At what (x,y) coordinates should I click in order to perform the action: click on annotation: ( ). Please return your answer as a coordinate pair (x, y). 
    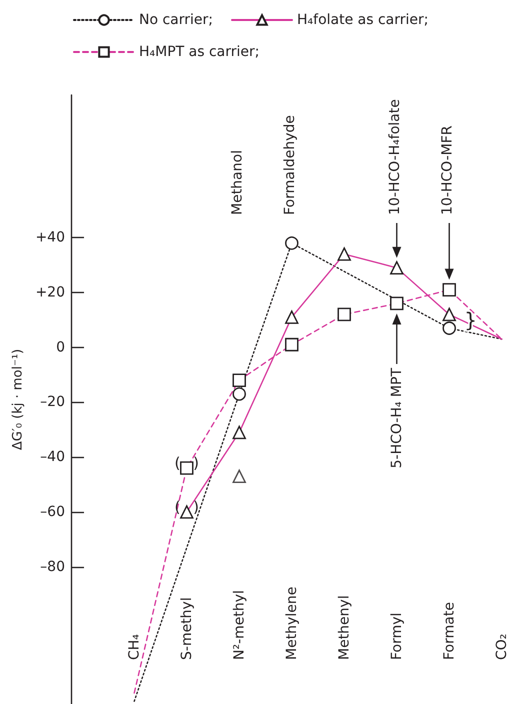
    Looking at the image, I should click on (186, 463).